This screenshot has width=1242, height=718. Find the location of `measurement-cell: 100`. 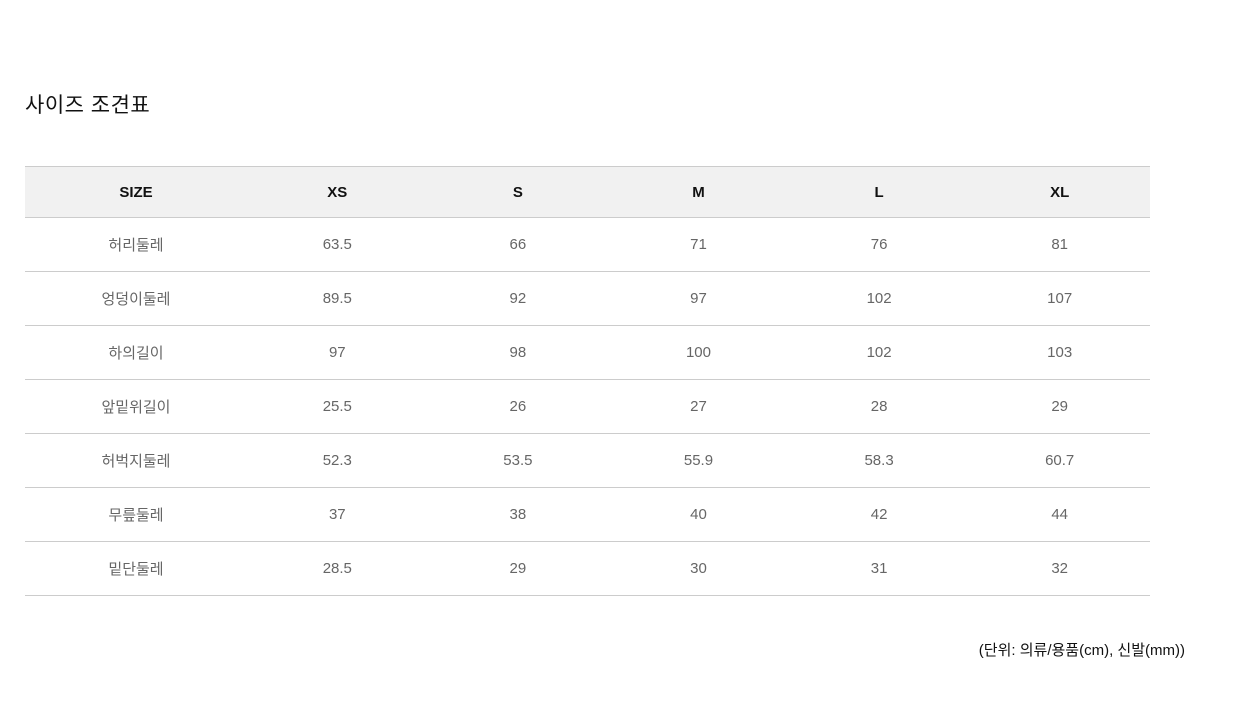

measurement-cell: 100 is located at coordinates (698, 352).